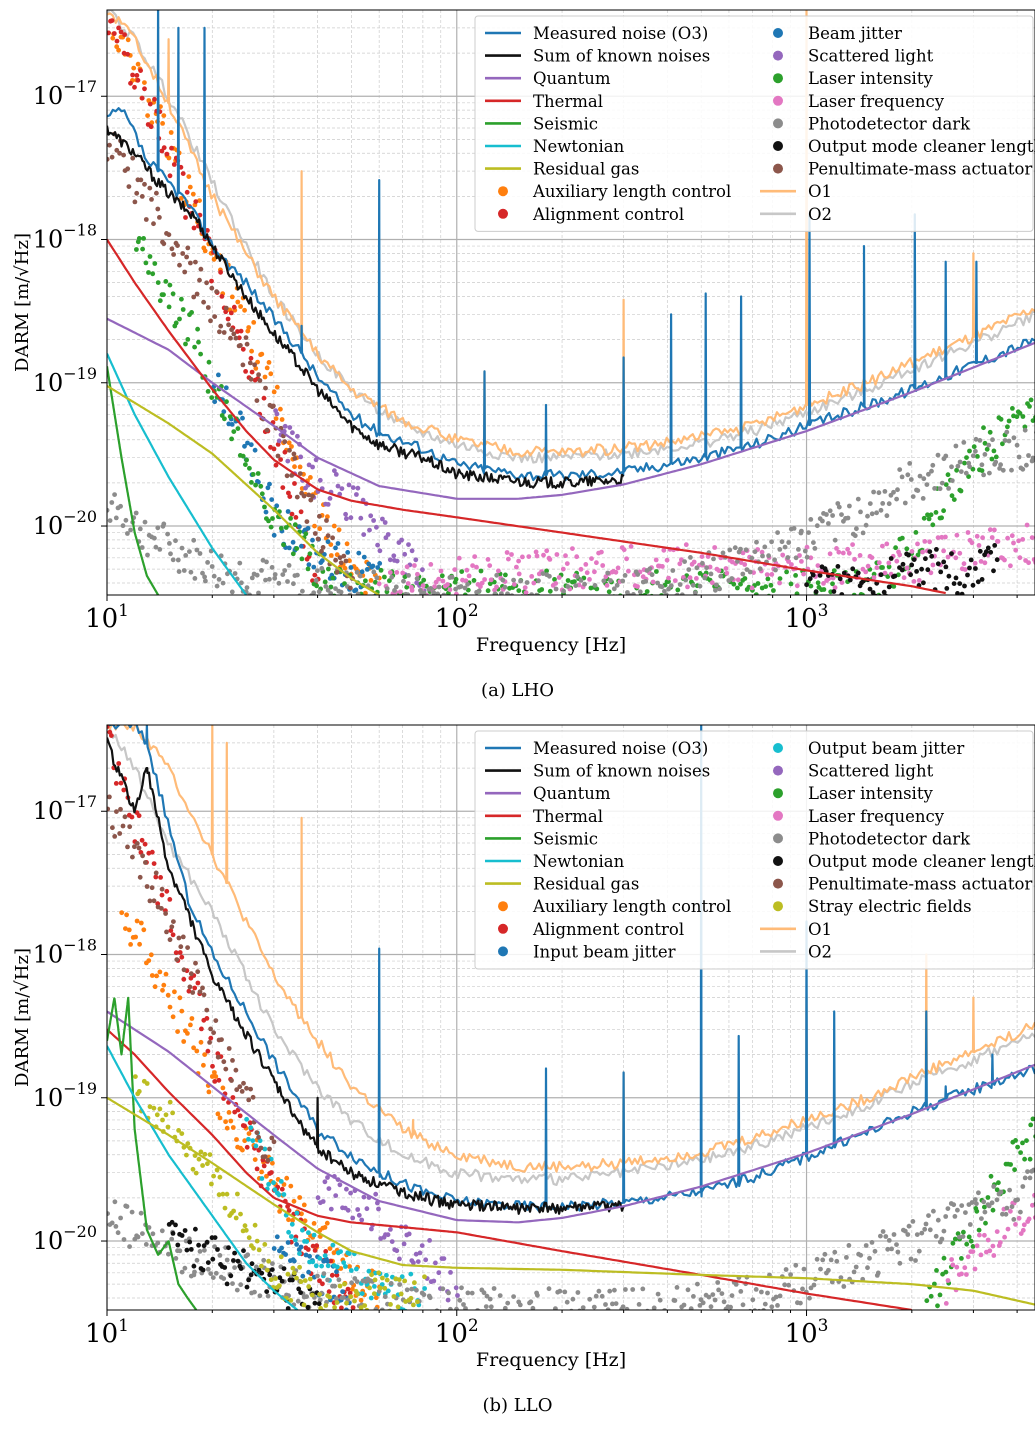 Image resolution: width=1035 pixels, height=1429 pixels. What do you see at coordinates (868, 748) in the screenshot?
I see `legend-entry: Output beam jitter` at bounding box center [868, 748].